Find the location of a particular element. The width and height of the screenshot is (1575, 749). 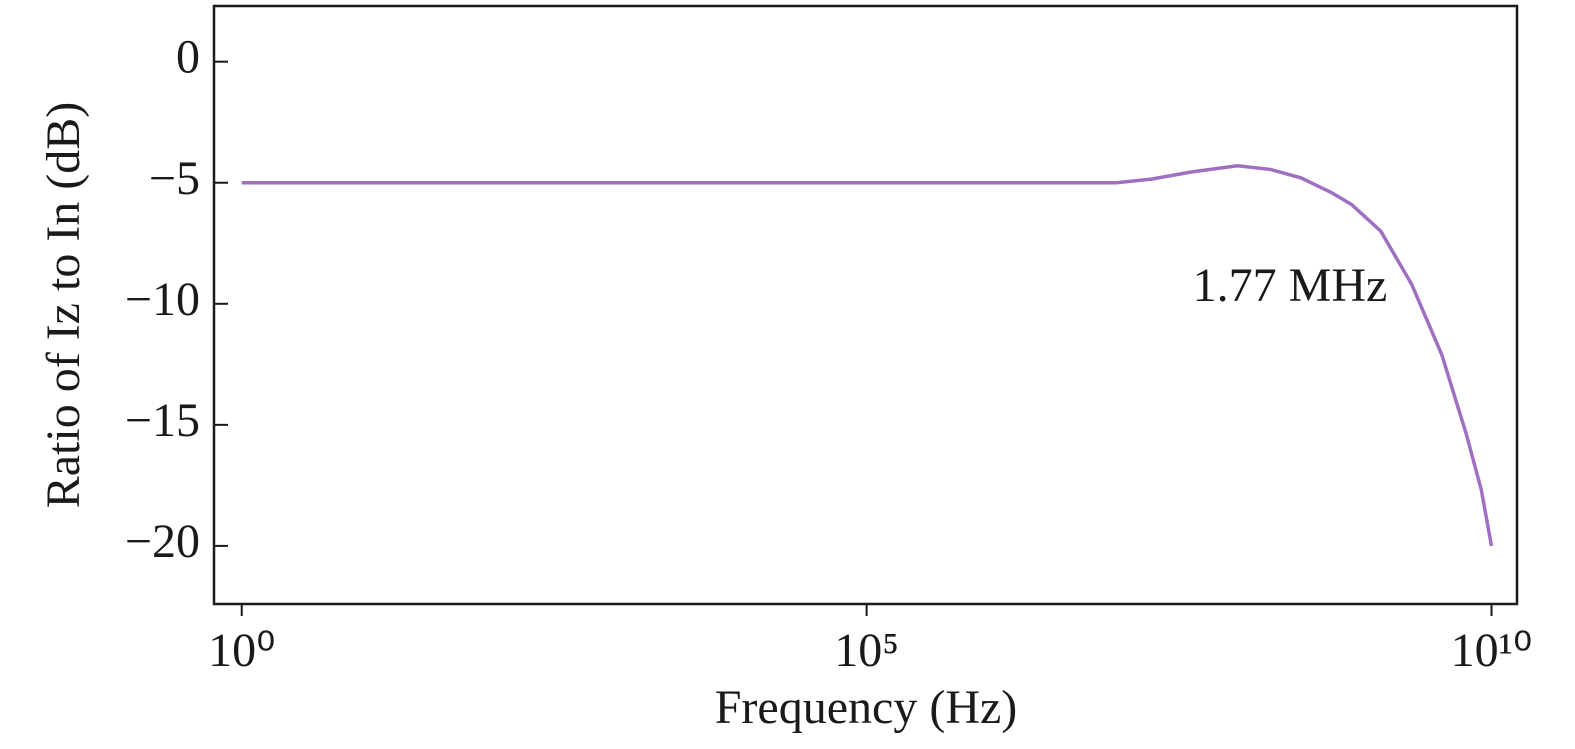

annotation: 1.77 MHz is located at coordinates (1290, 285).